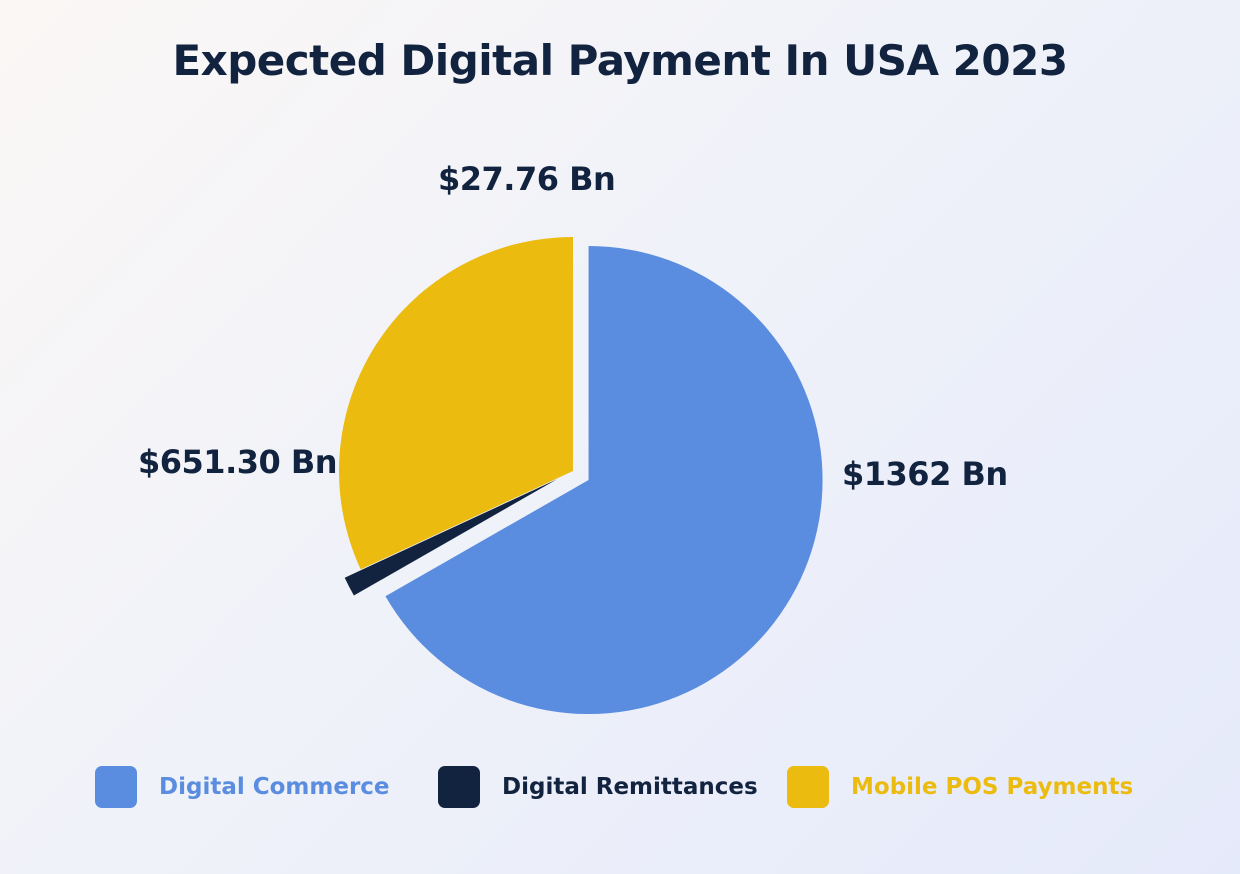 The width and height of the screenshot is (1240, 874). I want to click on data-label-digital-remittances: $27.76 Bn, so click(527, 179).